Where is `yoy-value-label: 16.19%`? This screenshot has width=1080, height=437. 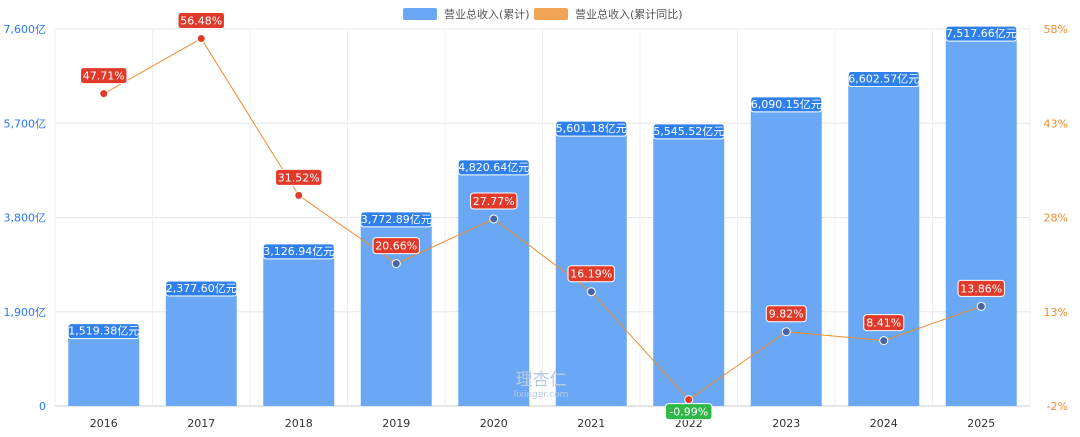
yoy-value-label: 16.19% is located at coordinates (591, 274).